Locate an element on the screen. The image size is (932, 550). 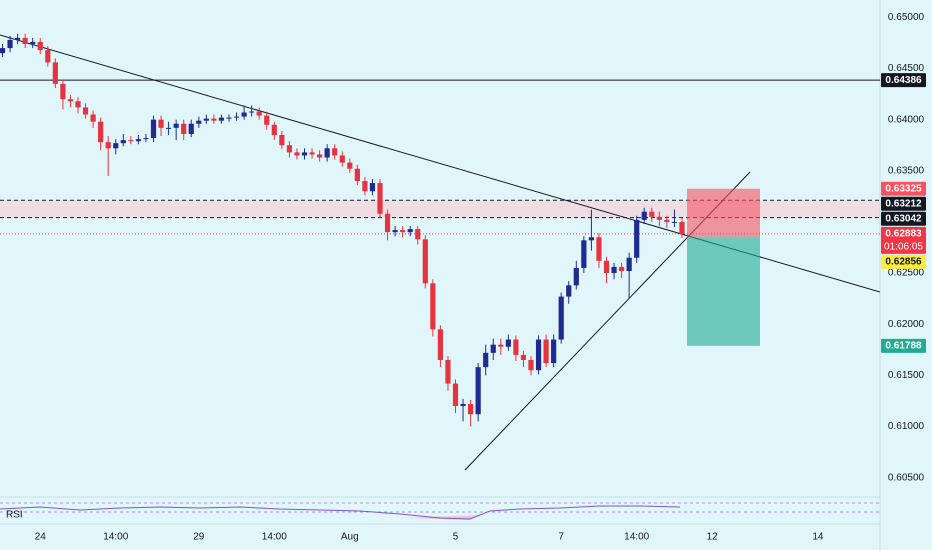
x-tick-label: 7 is located at coordinates (561, 537).